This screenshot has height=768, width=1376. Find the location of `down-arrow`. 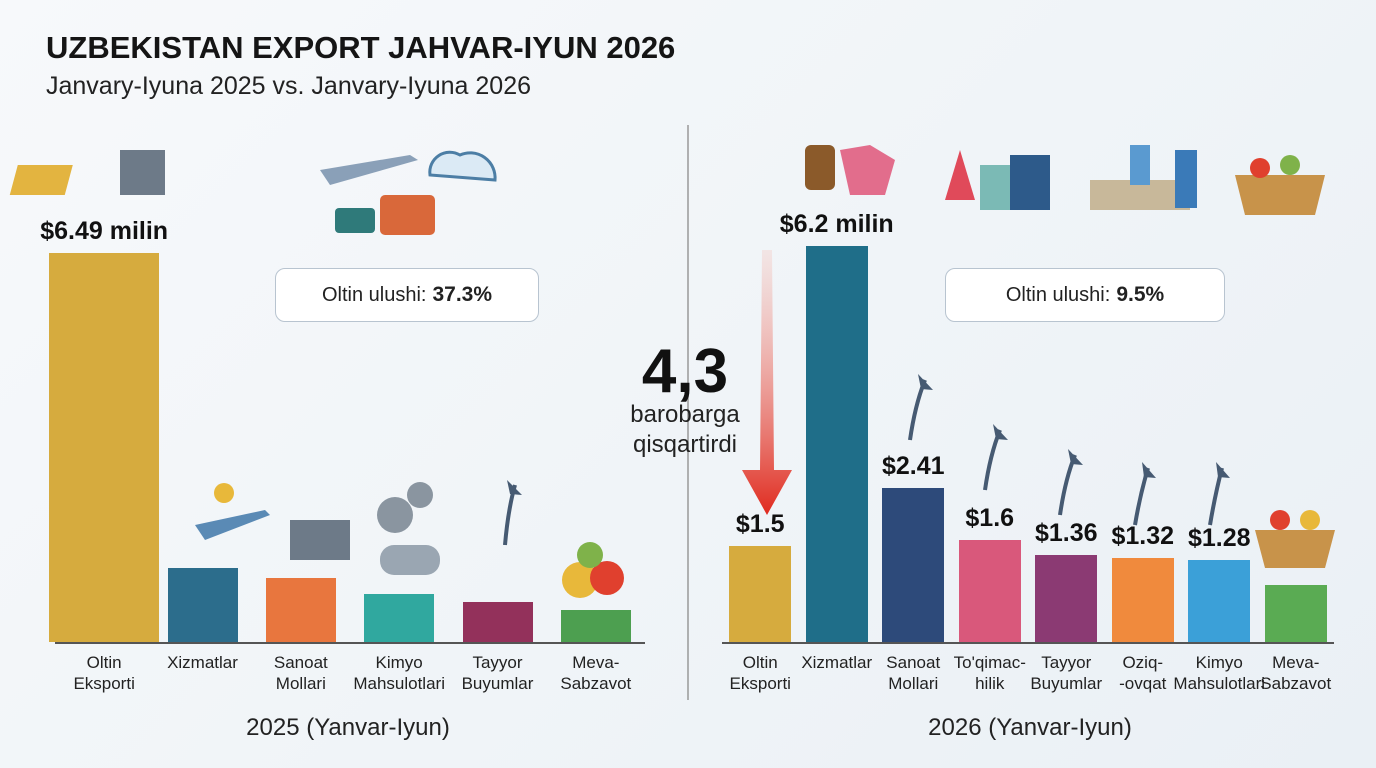

down-arrow is located at coordinates (767, 382).